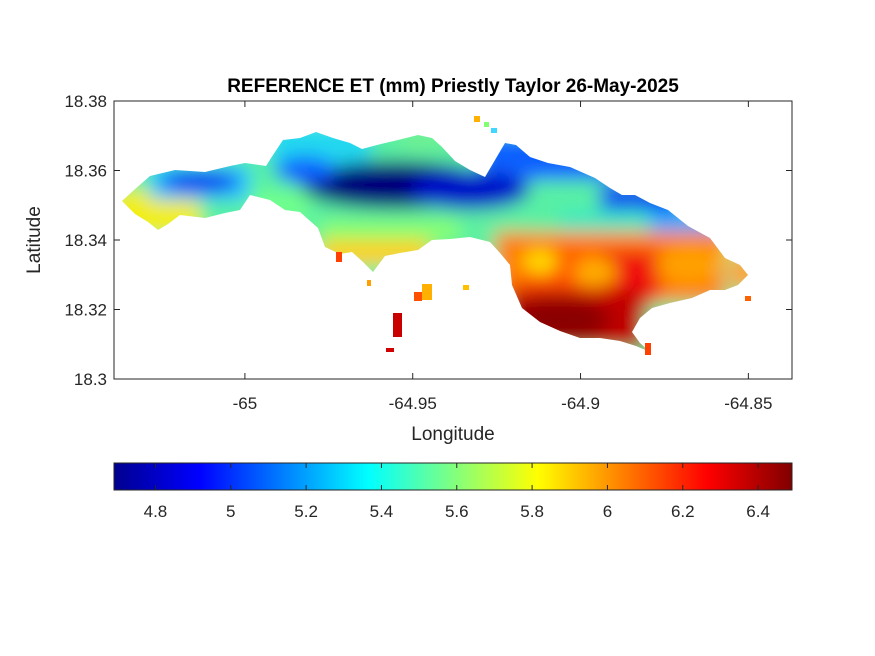  Describe the element at coordinates (85, 171) in the screenshot. I see `y-tick-label: 18.36` at that location.